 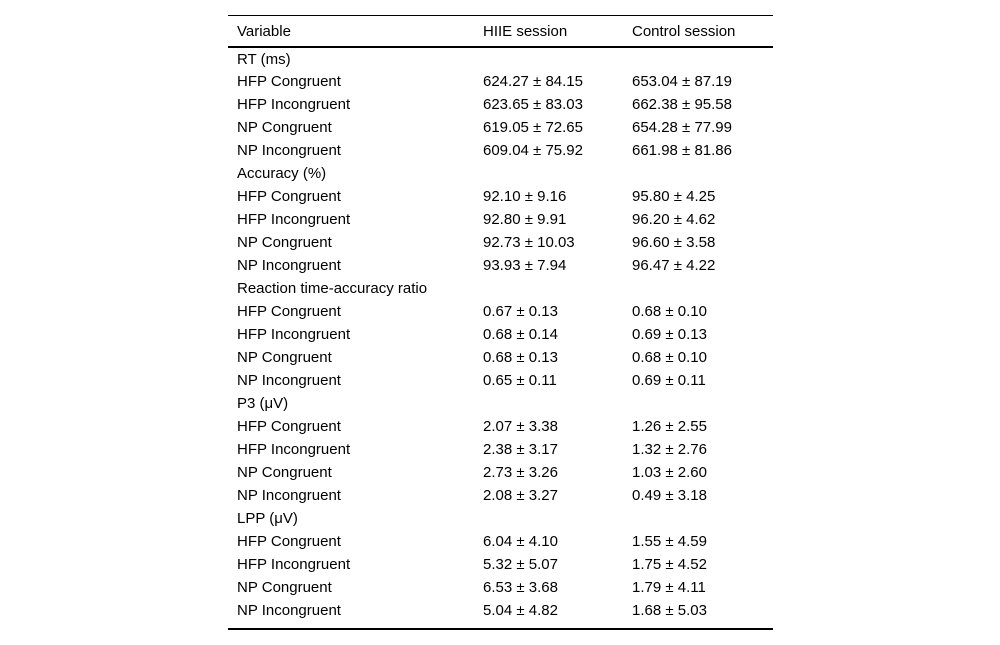 I want to click on table-row: HFP Congruent 0.67 ± 0.13 0.68 ± 0.10, so click(x=500, y=311).